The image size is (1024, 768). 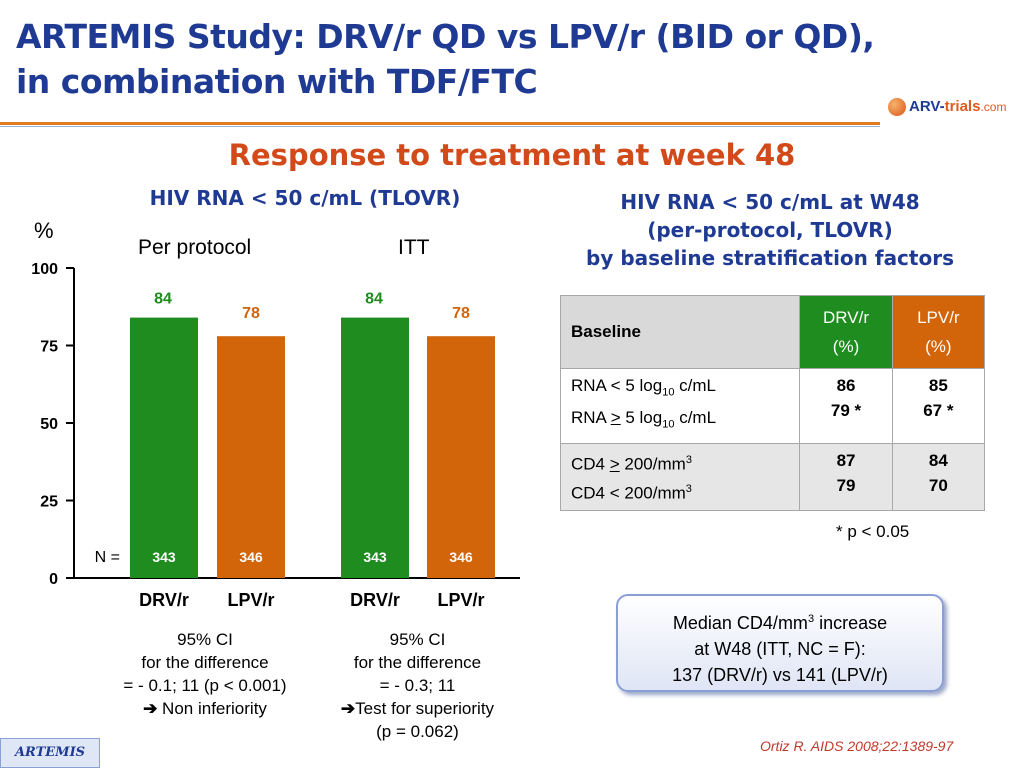 I want to click on cell-drv-cd4: 87 79, so click(x=846, y=477).